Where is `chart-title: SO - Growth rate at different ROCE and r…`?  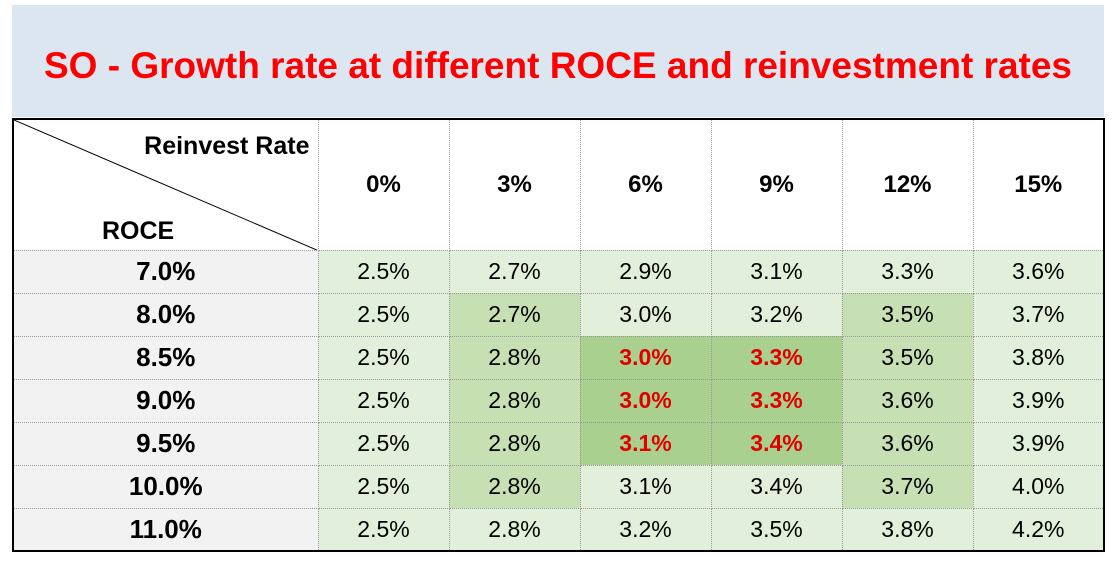 chart-title: SO - Growth rate at different ROCE and r… is located at coordinates (558, 65).